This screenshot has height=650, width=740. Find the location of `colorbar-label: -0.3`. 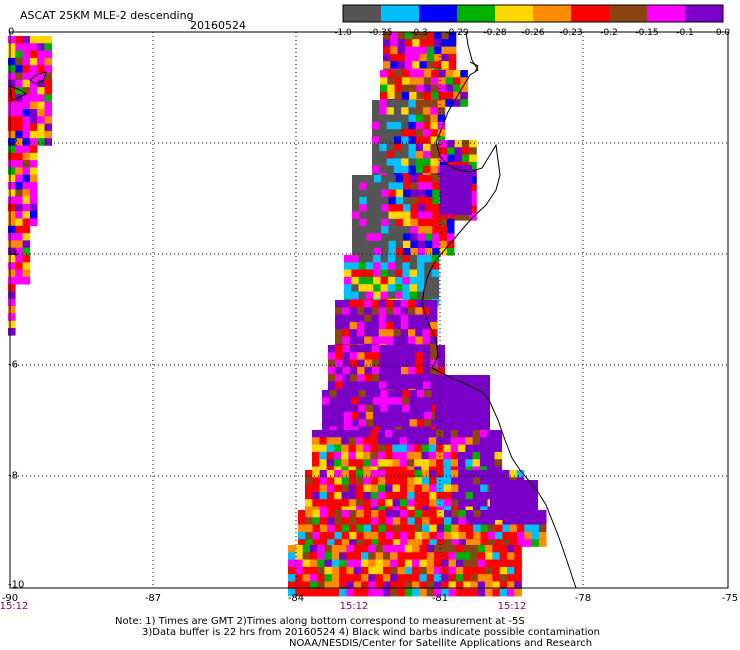

colorbar-label: -0.3 is located at coordinates (419, 33).